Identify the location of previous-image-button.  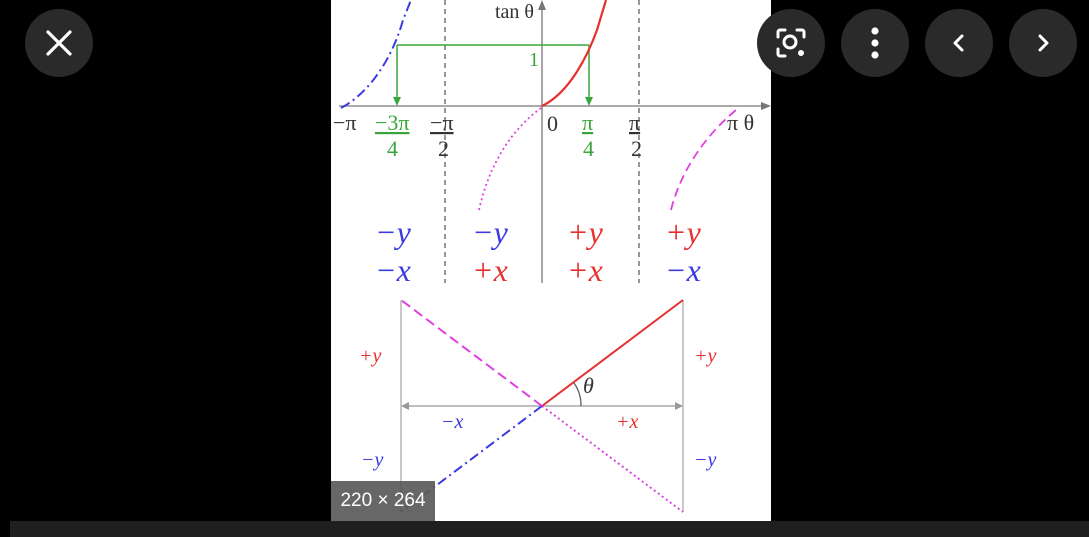
(959, 43).